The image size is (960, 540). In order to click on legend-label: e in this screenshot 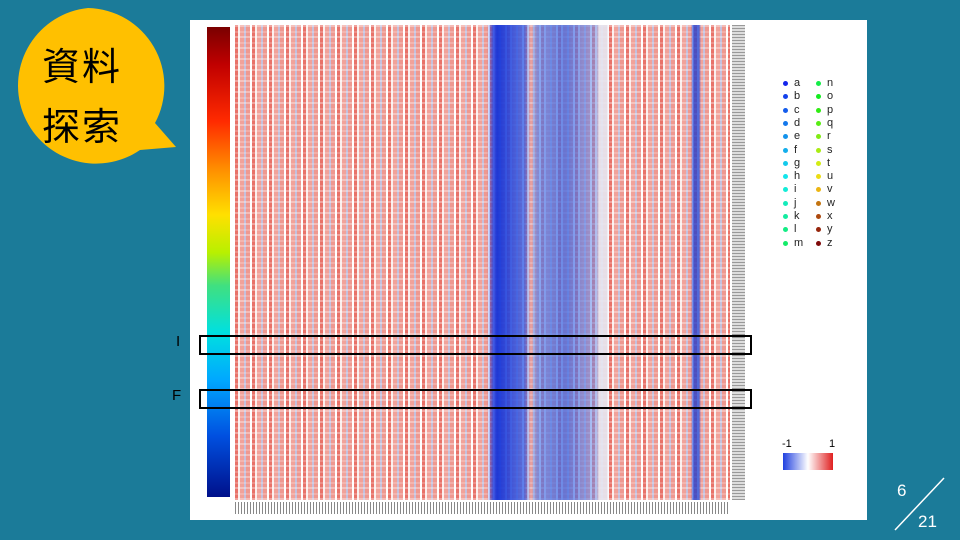, I will do `click(797, 136)`.